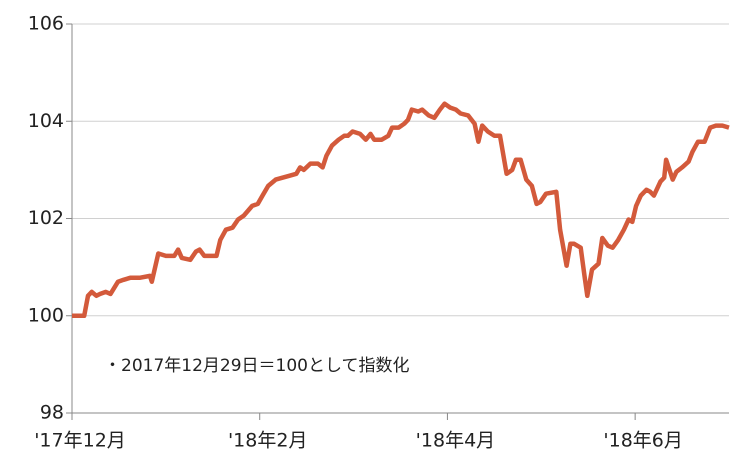 The width and height of the screenshot is (731, 458). Describe the element at coordinates (46, 315) in the screenshot. I see `y-tick-label: 100` at that location.